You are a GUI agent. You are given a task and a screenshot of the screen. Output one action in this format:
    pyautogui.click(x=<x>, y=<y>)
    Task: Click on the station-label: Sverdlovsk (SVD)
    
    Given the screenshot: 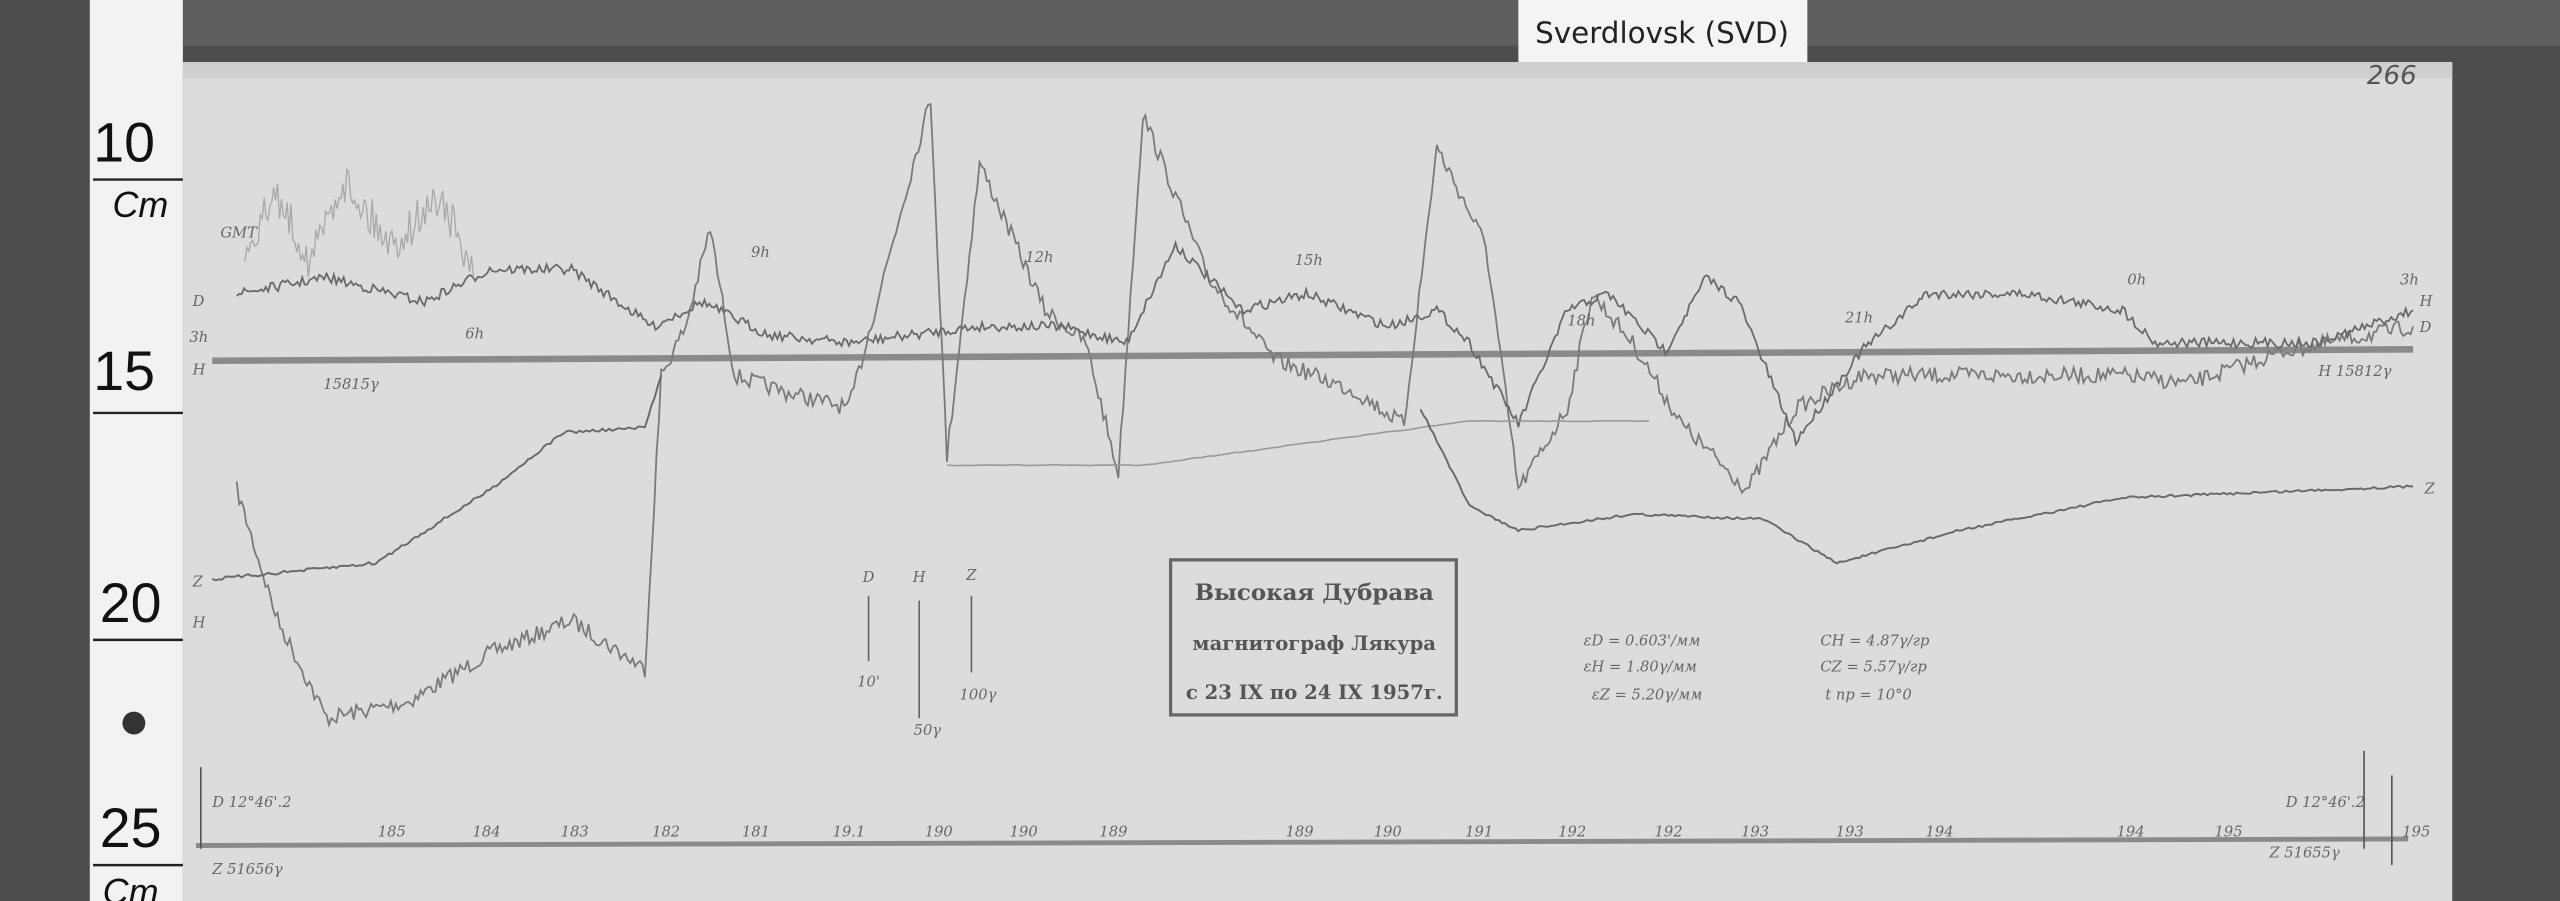 What is the action you would take?
    pyautogui.click(x=1662, y=33)
    